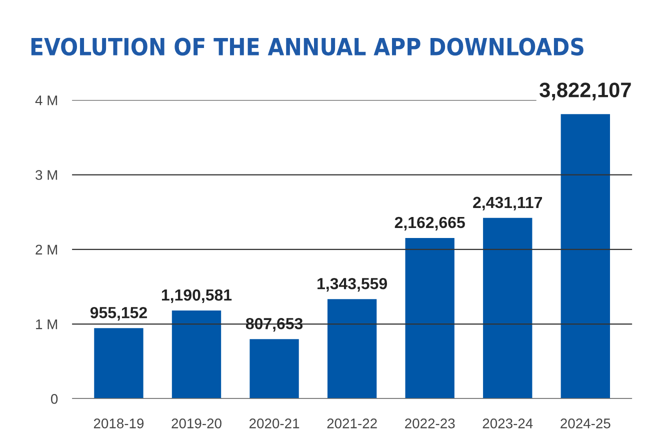 This screenshot has width=655, height=443. Describe the element at coordinates (507, 423) in the screenshot. I see `x-tick-label: 2023-24` at that location.